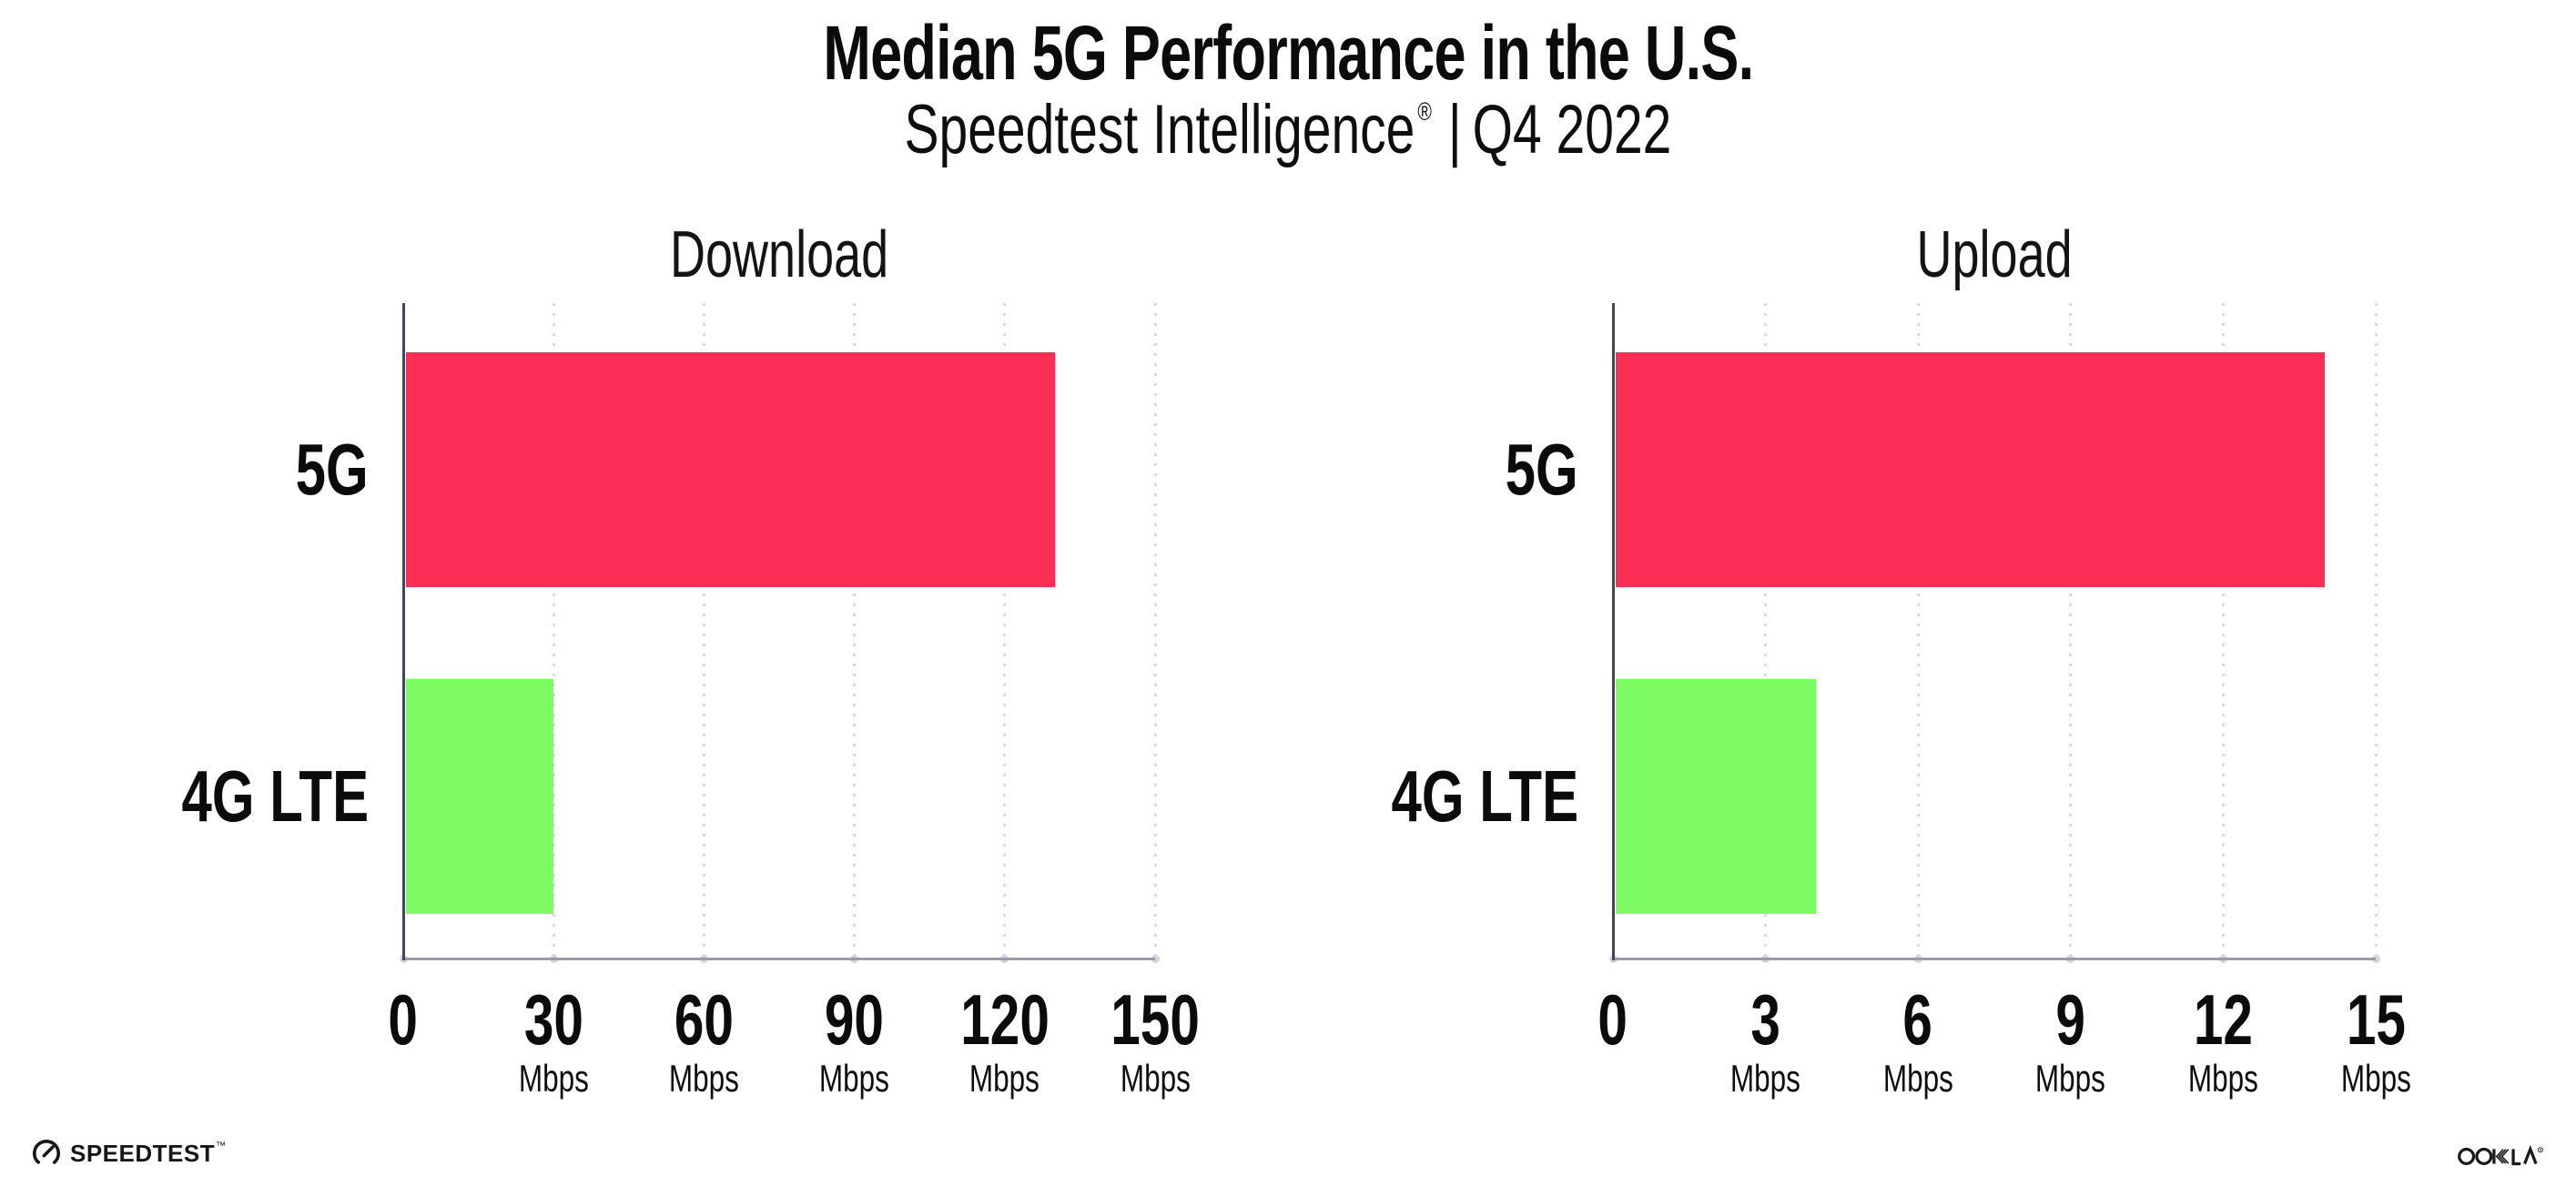  I want to click on x-tick-value-12: 12, so click(2223, 1020).